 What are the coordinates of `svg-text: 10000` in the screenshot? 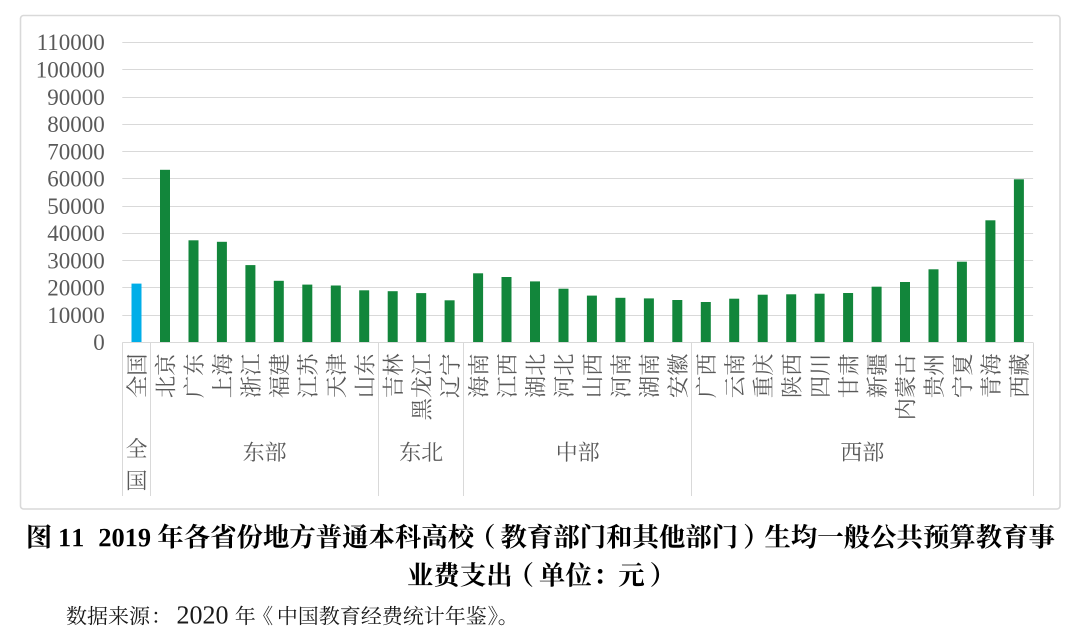 It's located at (76, 315).